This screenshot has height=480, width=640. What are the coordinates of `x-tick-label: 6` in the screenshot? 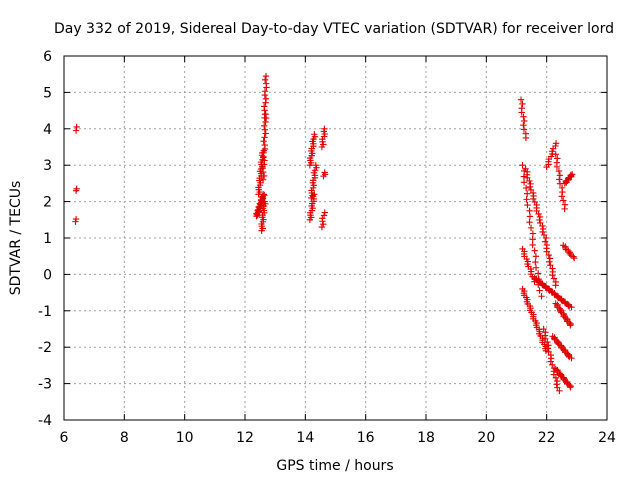 It's located at (64, 438).